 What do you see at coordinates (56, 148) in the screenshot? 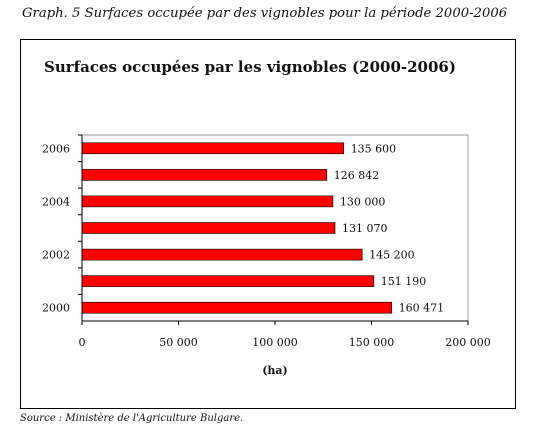
I see `y-tick-label-2006: 2006` at bounding box center [56, 148].